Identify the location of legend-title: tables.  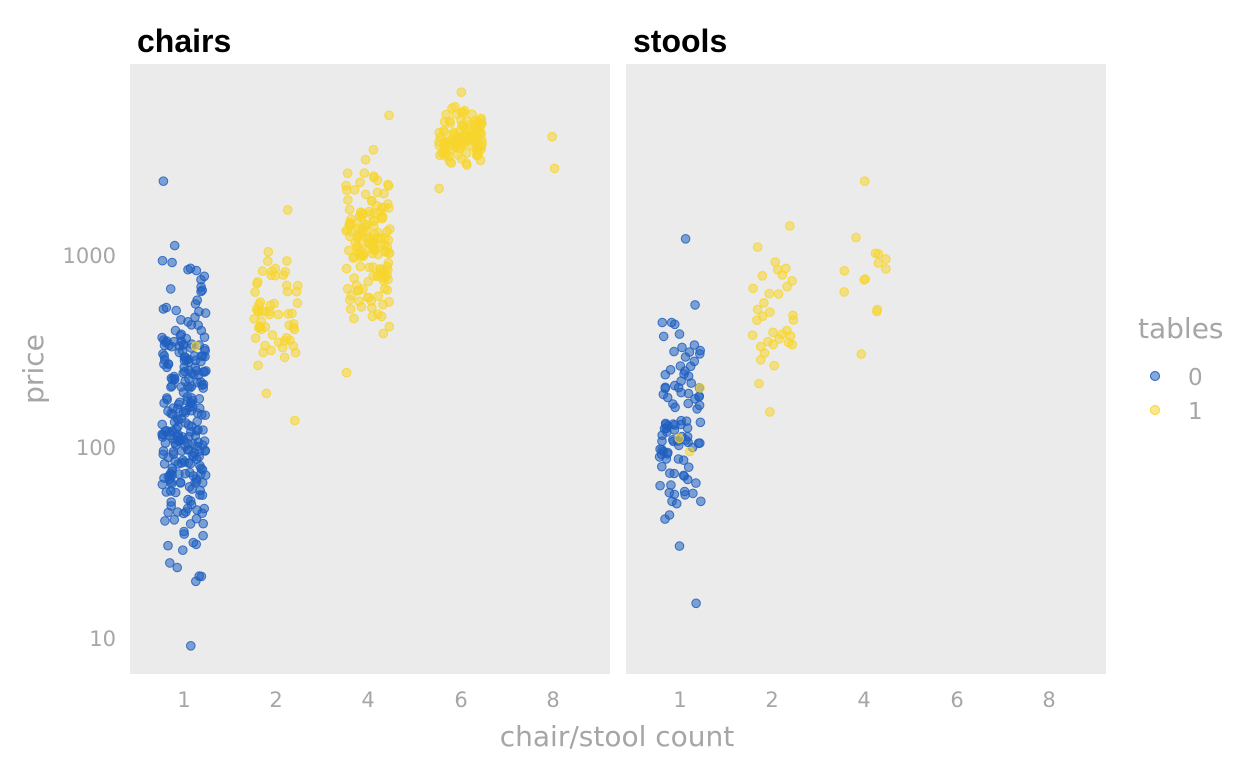
(1181, 328).